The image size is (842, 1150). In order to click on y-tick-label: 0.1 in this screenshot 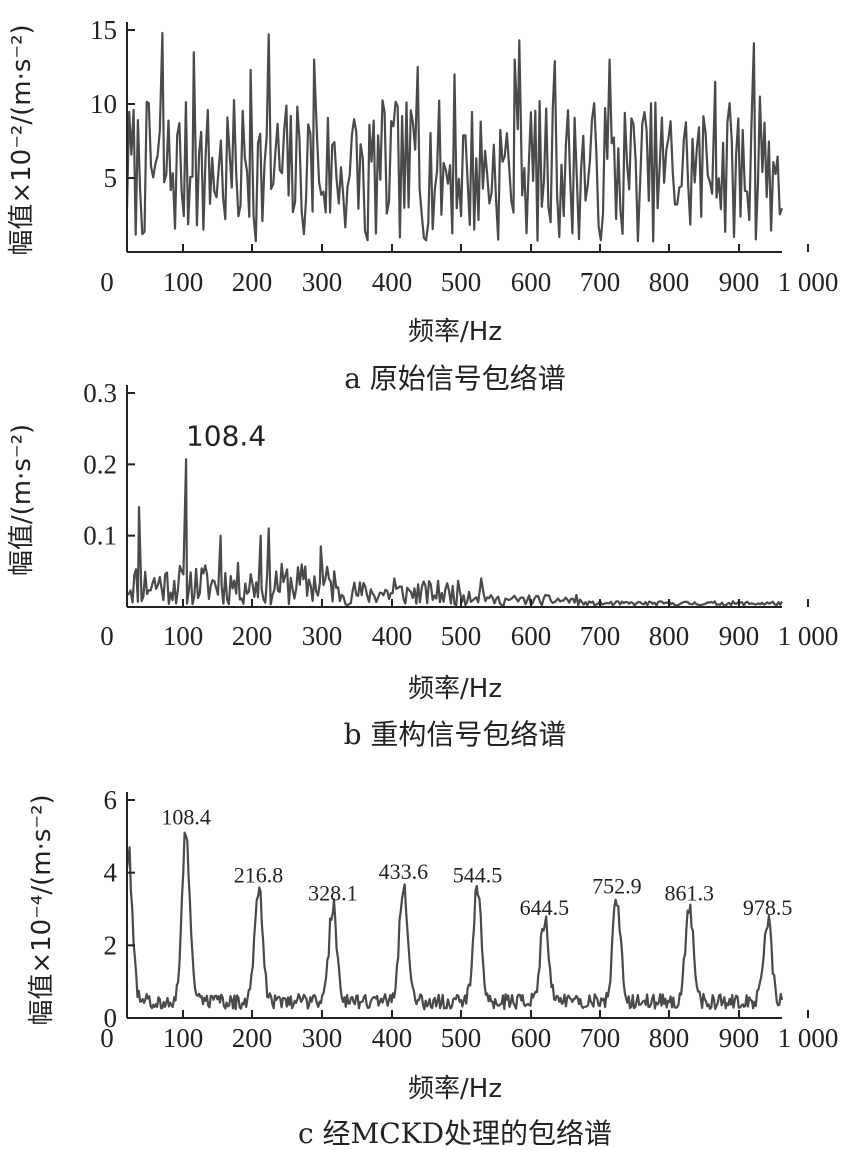, I will do `click(100, 536)`.